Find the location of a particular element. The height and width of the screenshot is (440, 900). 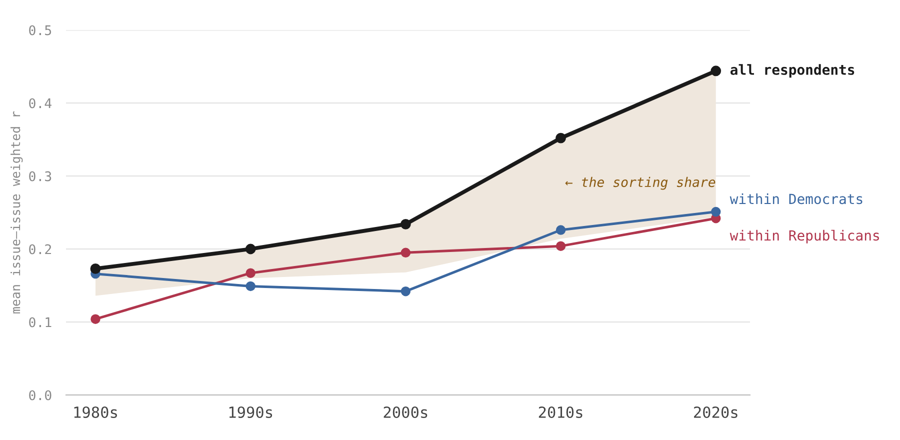

series-label: all respondents is located at coordinates (792, 71).